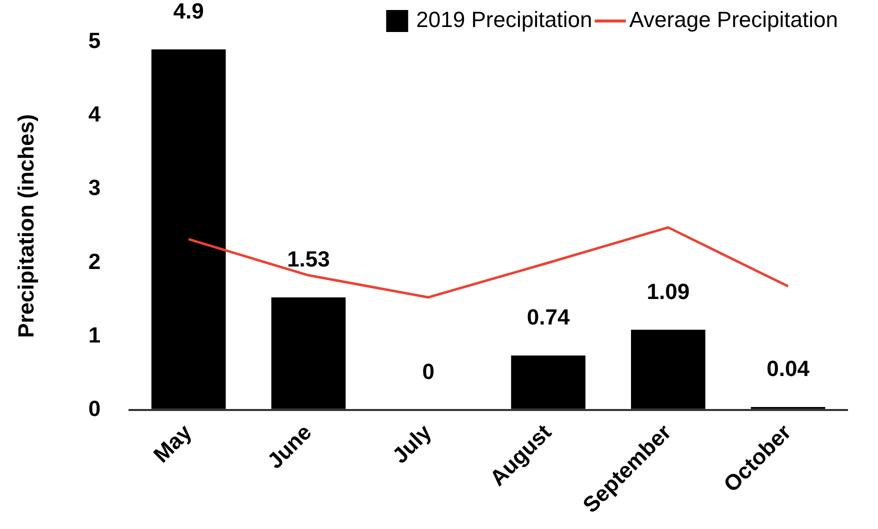  What do you see at coordinates (188, 12) in the screenshot?
I see `data-label: 4.9` at bounding box center [188, 12].